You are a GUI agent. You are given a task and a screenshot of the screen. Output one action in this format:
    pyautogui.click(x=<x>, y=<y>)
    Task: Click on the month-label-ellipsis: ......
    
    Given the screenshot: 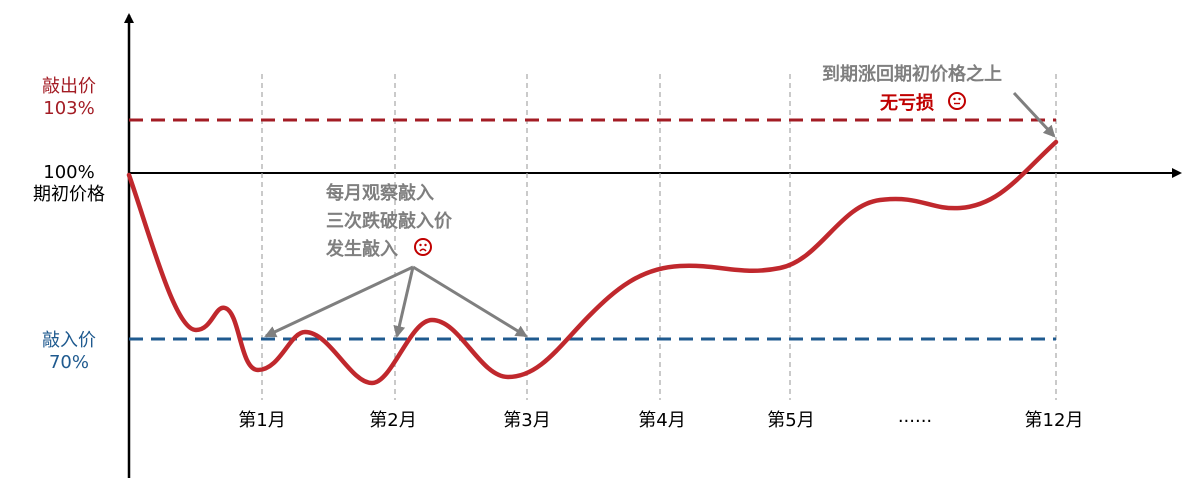 What is the action you would take?
    pyautogui.click(x=915, y=416)
    